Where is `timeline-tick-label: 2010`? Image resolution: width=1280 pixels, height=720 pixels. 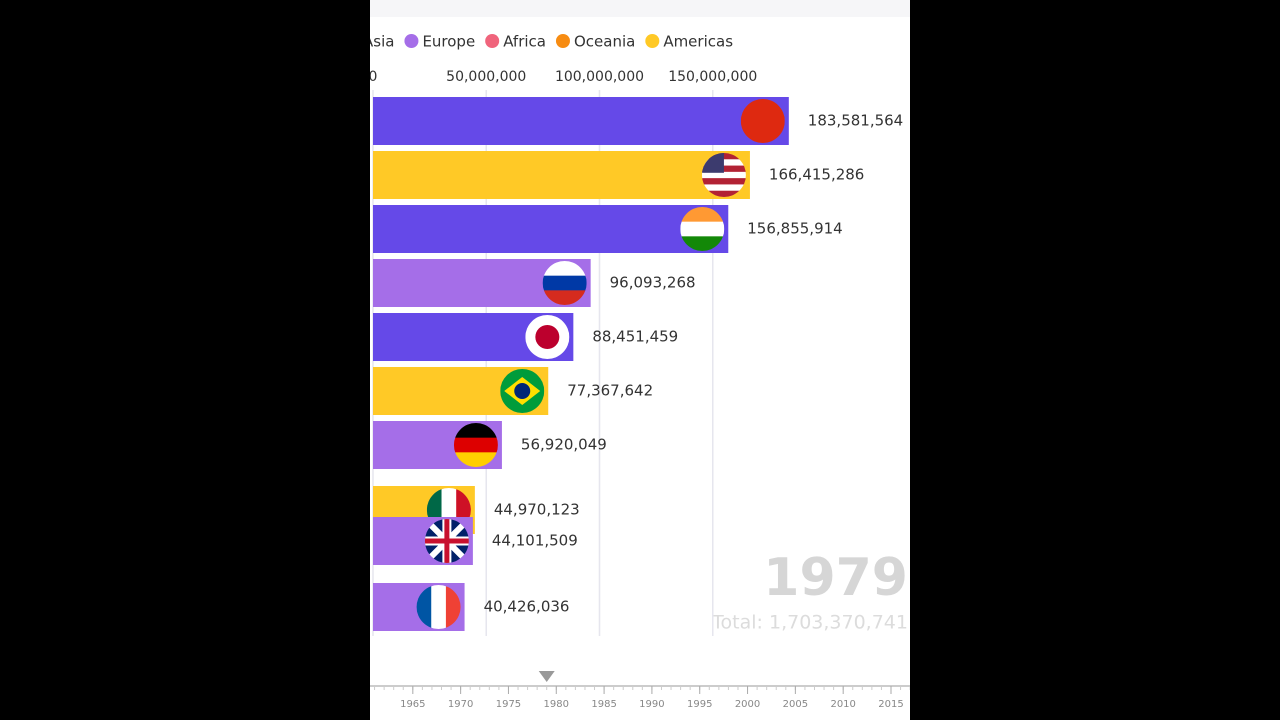 timeline-tick-label: 2010 is located at coordinates (842, 704).